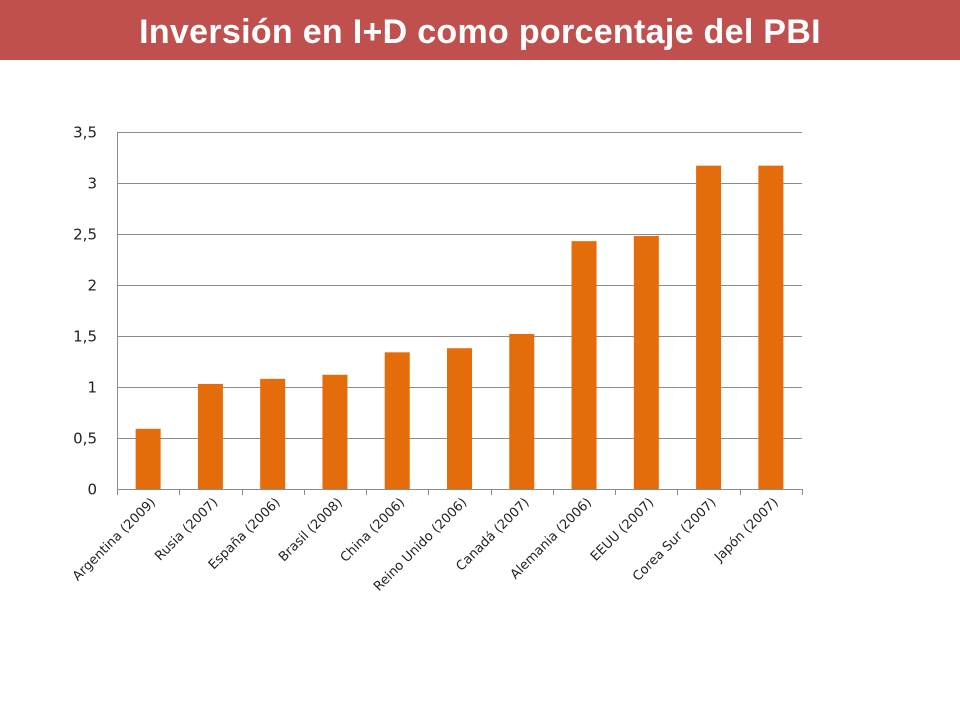 Image resolution: width=960 pixels, height=720 pixels. I want to click on y-tick-label: 0,5, so click(85, 439).